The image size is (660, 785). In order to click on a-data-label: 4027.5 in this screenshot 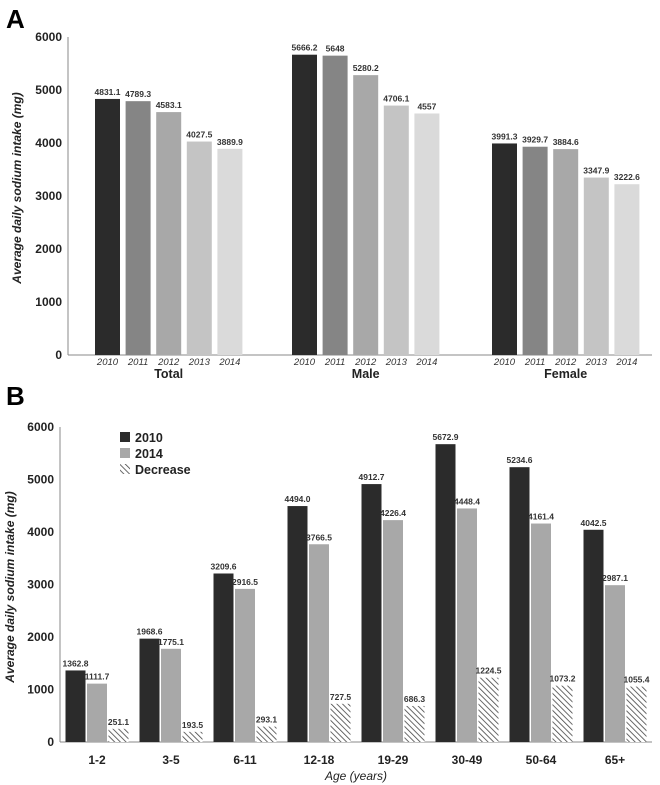, I will do `click(199, 135)`.